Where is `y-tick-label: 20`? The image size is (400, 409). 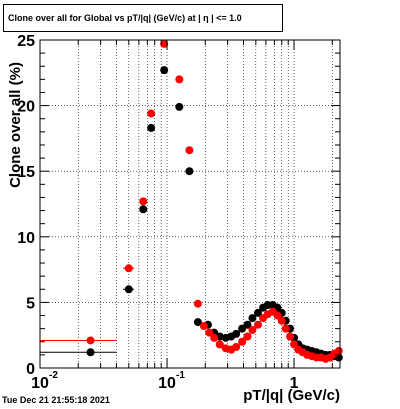 y-tick-label: 20 is located at coordinates (26, 107).